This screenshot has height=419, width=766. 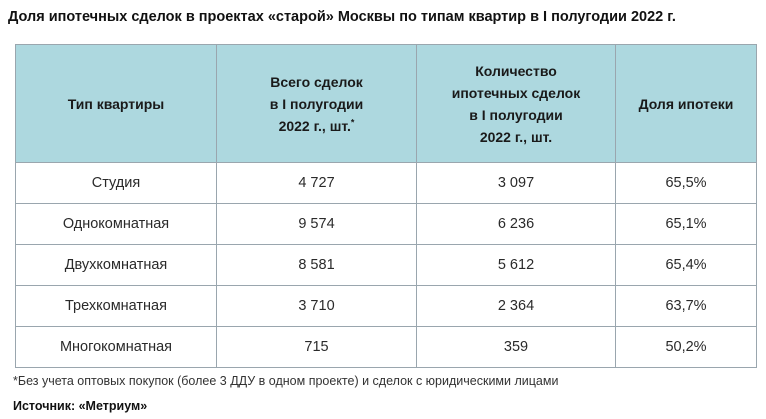 What do you see at coordinates (352, 121) in the screenshot?
I see `footnote-mark: *` at bounding box center [352, 121].